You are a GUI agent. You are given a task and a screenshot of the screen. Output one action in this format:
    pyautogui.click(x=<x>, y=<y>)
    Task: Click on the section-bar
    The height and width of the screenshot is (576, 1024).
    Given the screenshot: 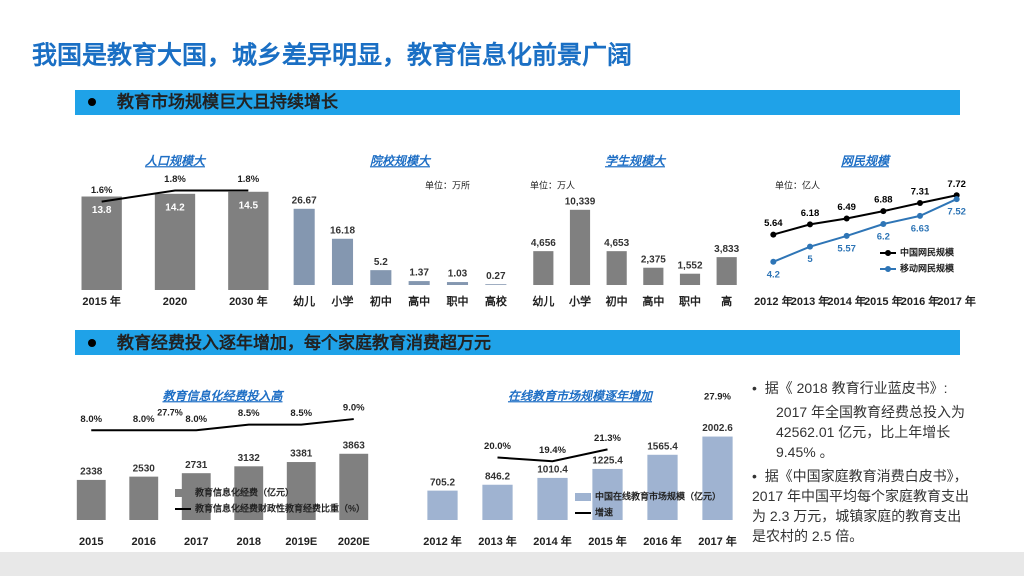 What is the action you would take?
    pyautogui.click(x=517, y=102)
    